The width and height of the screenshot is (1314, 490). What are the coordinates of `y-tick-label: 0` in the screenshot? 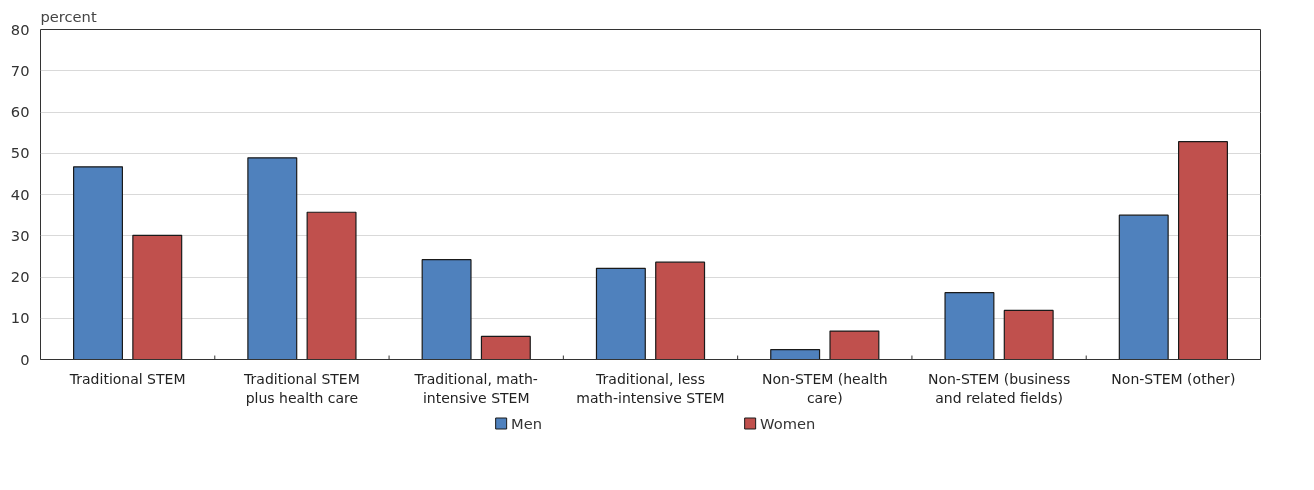 It's located at (25, 359).